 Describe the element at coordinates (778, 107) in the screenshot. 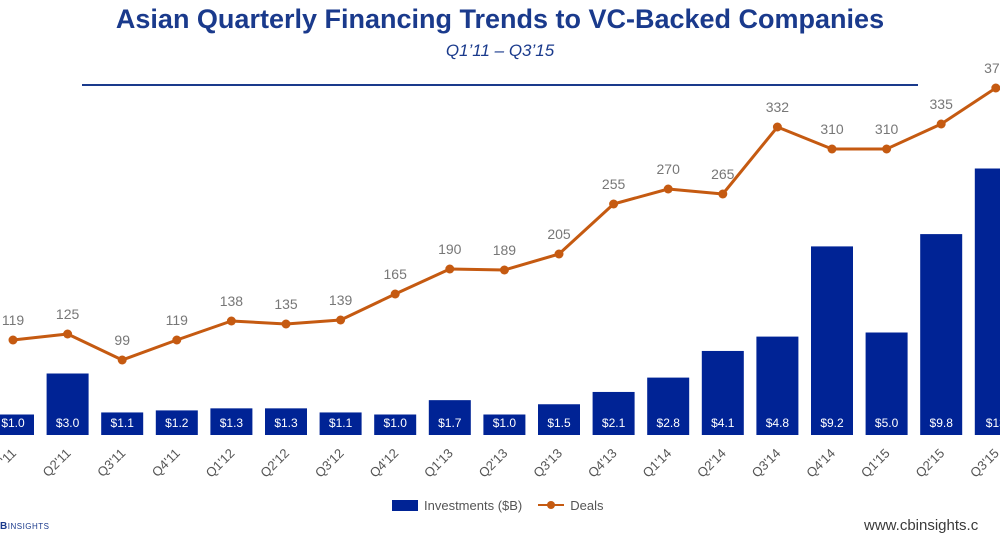

I see `deals-value-label: 332` at that location.